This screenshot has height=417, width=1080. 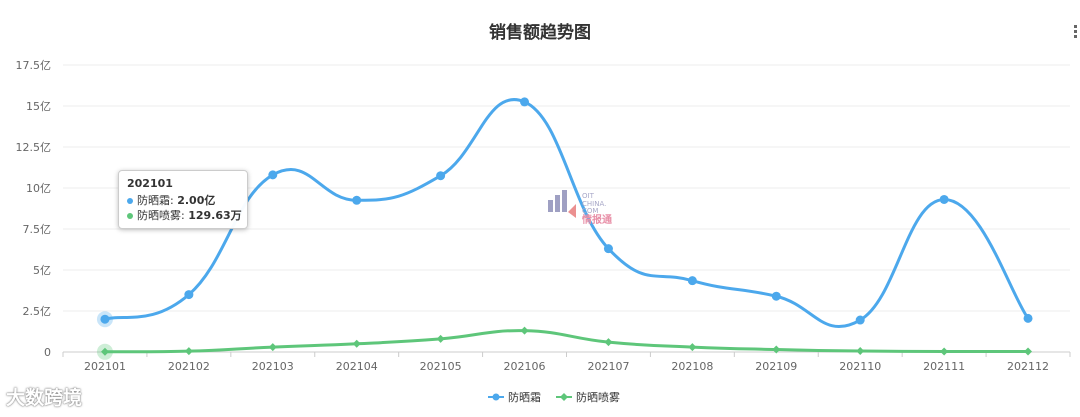 What do you see at coordinates (860, 366) in the screenshot?
I see `x-tick-label: 202110` at bounding box center [860, 366].